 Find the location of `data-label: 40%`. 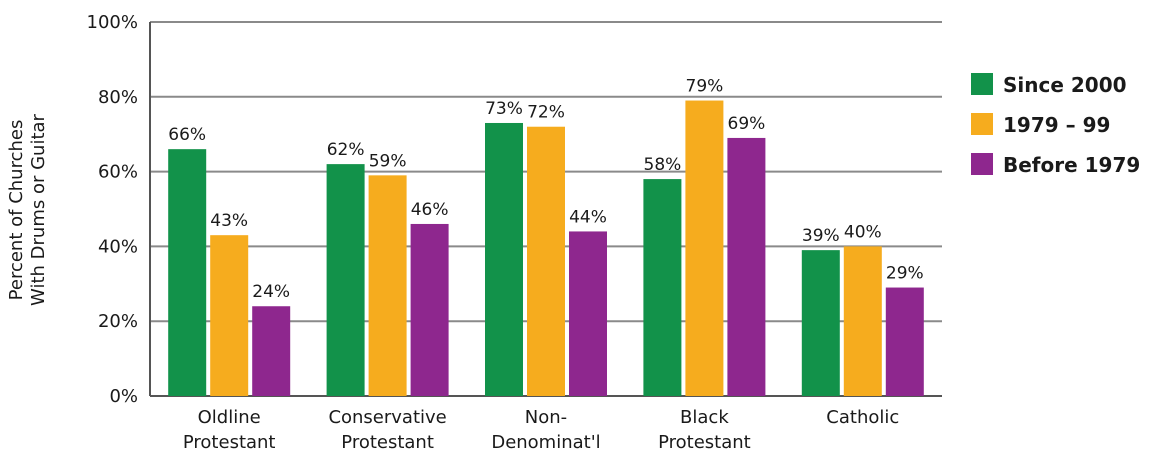

data-label: 40% is located at coordinates (863, 232).